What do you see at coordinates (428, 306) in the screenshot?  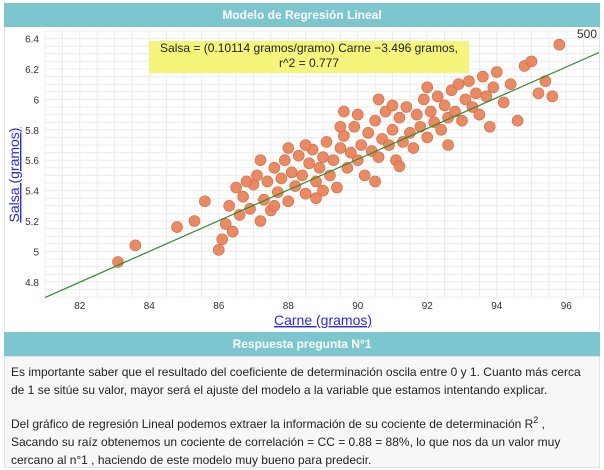 I see `x-tick-label: 92` at bounding box center [428, 306].